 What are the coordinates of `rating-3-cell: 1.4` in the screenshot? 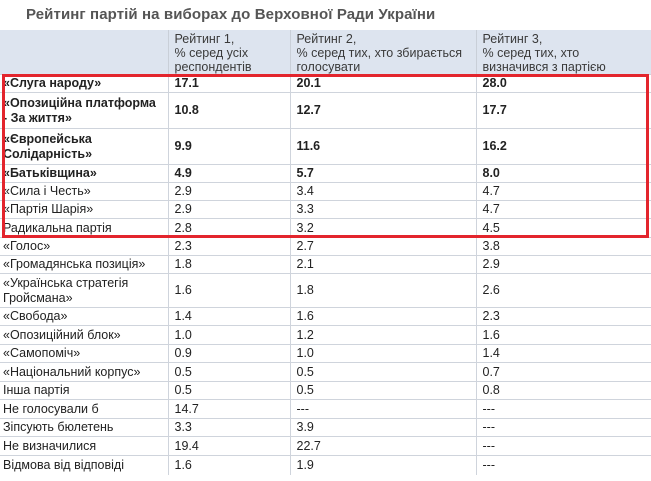 It's located at (563, 353).